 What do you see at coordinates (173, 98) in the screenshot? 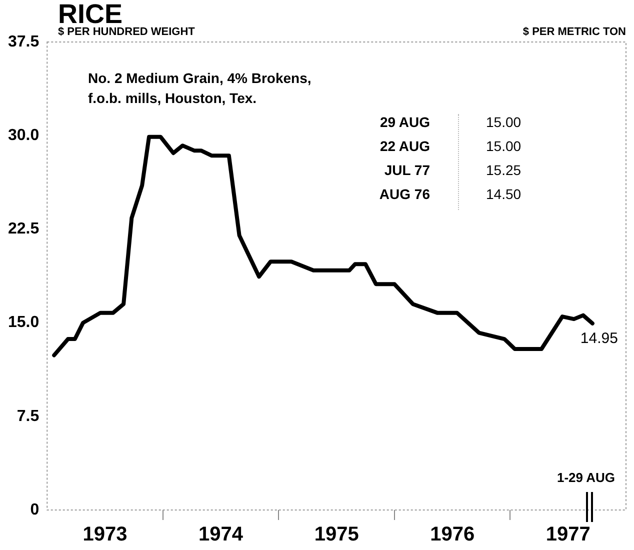
I see `annotation: f.o.b. mills, Houston, Tex.` at bounding box center [173, 98].